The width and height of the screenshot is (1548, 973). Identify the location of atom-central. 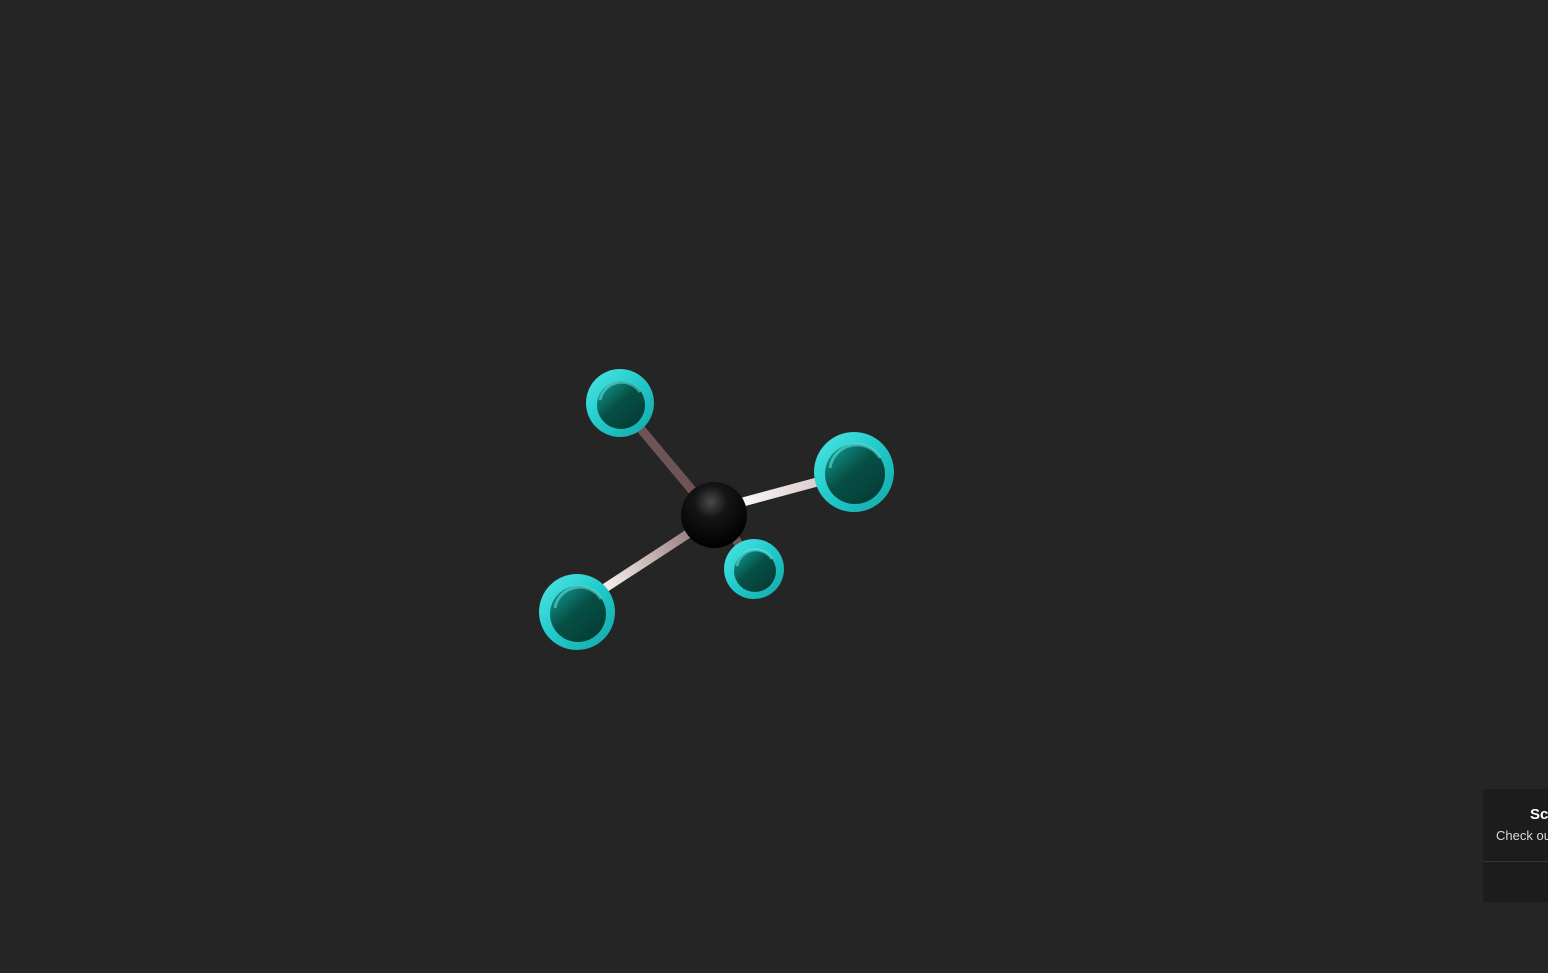
(714, 515).